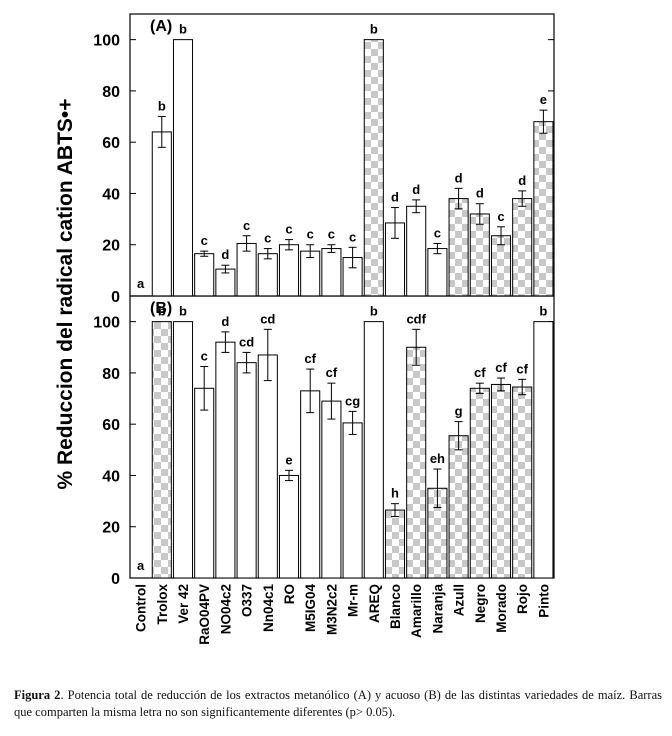  What do you see at coordinates (225, 609) in the screenshot?
I see `category-label: NO04c2` at bounding box center [225, 609].